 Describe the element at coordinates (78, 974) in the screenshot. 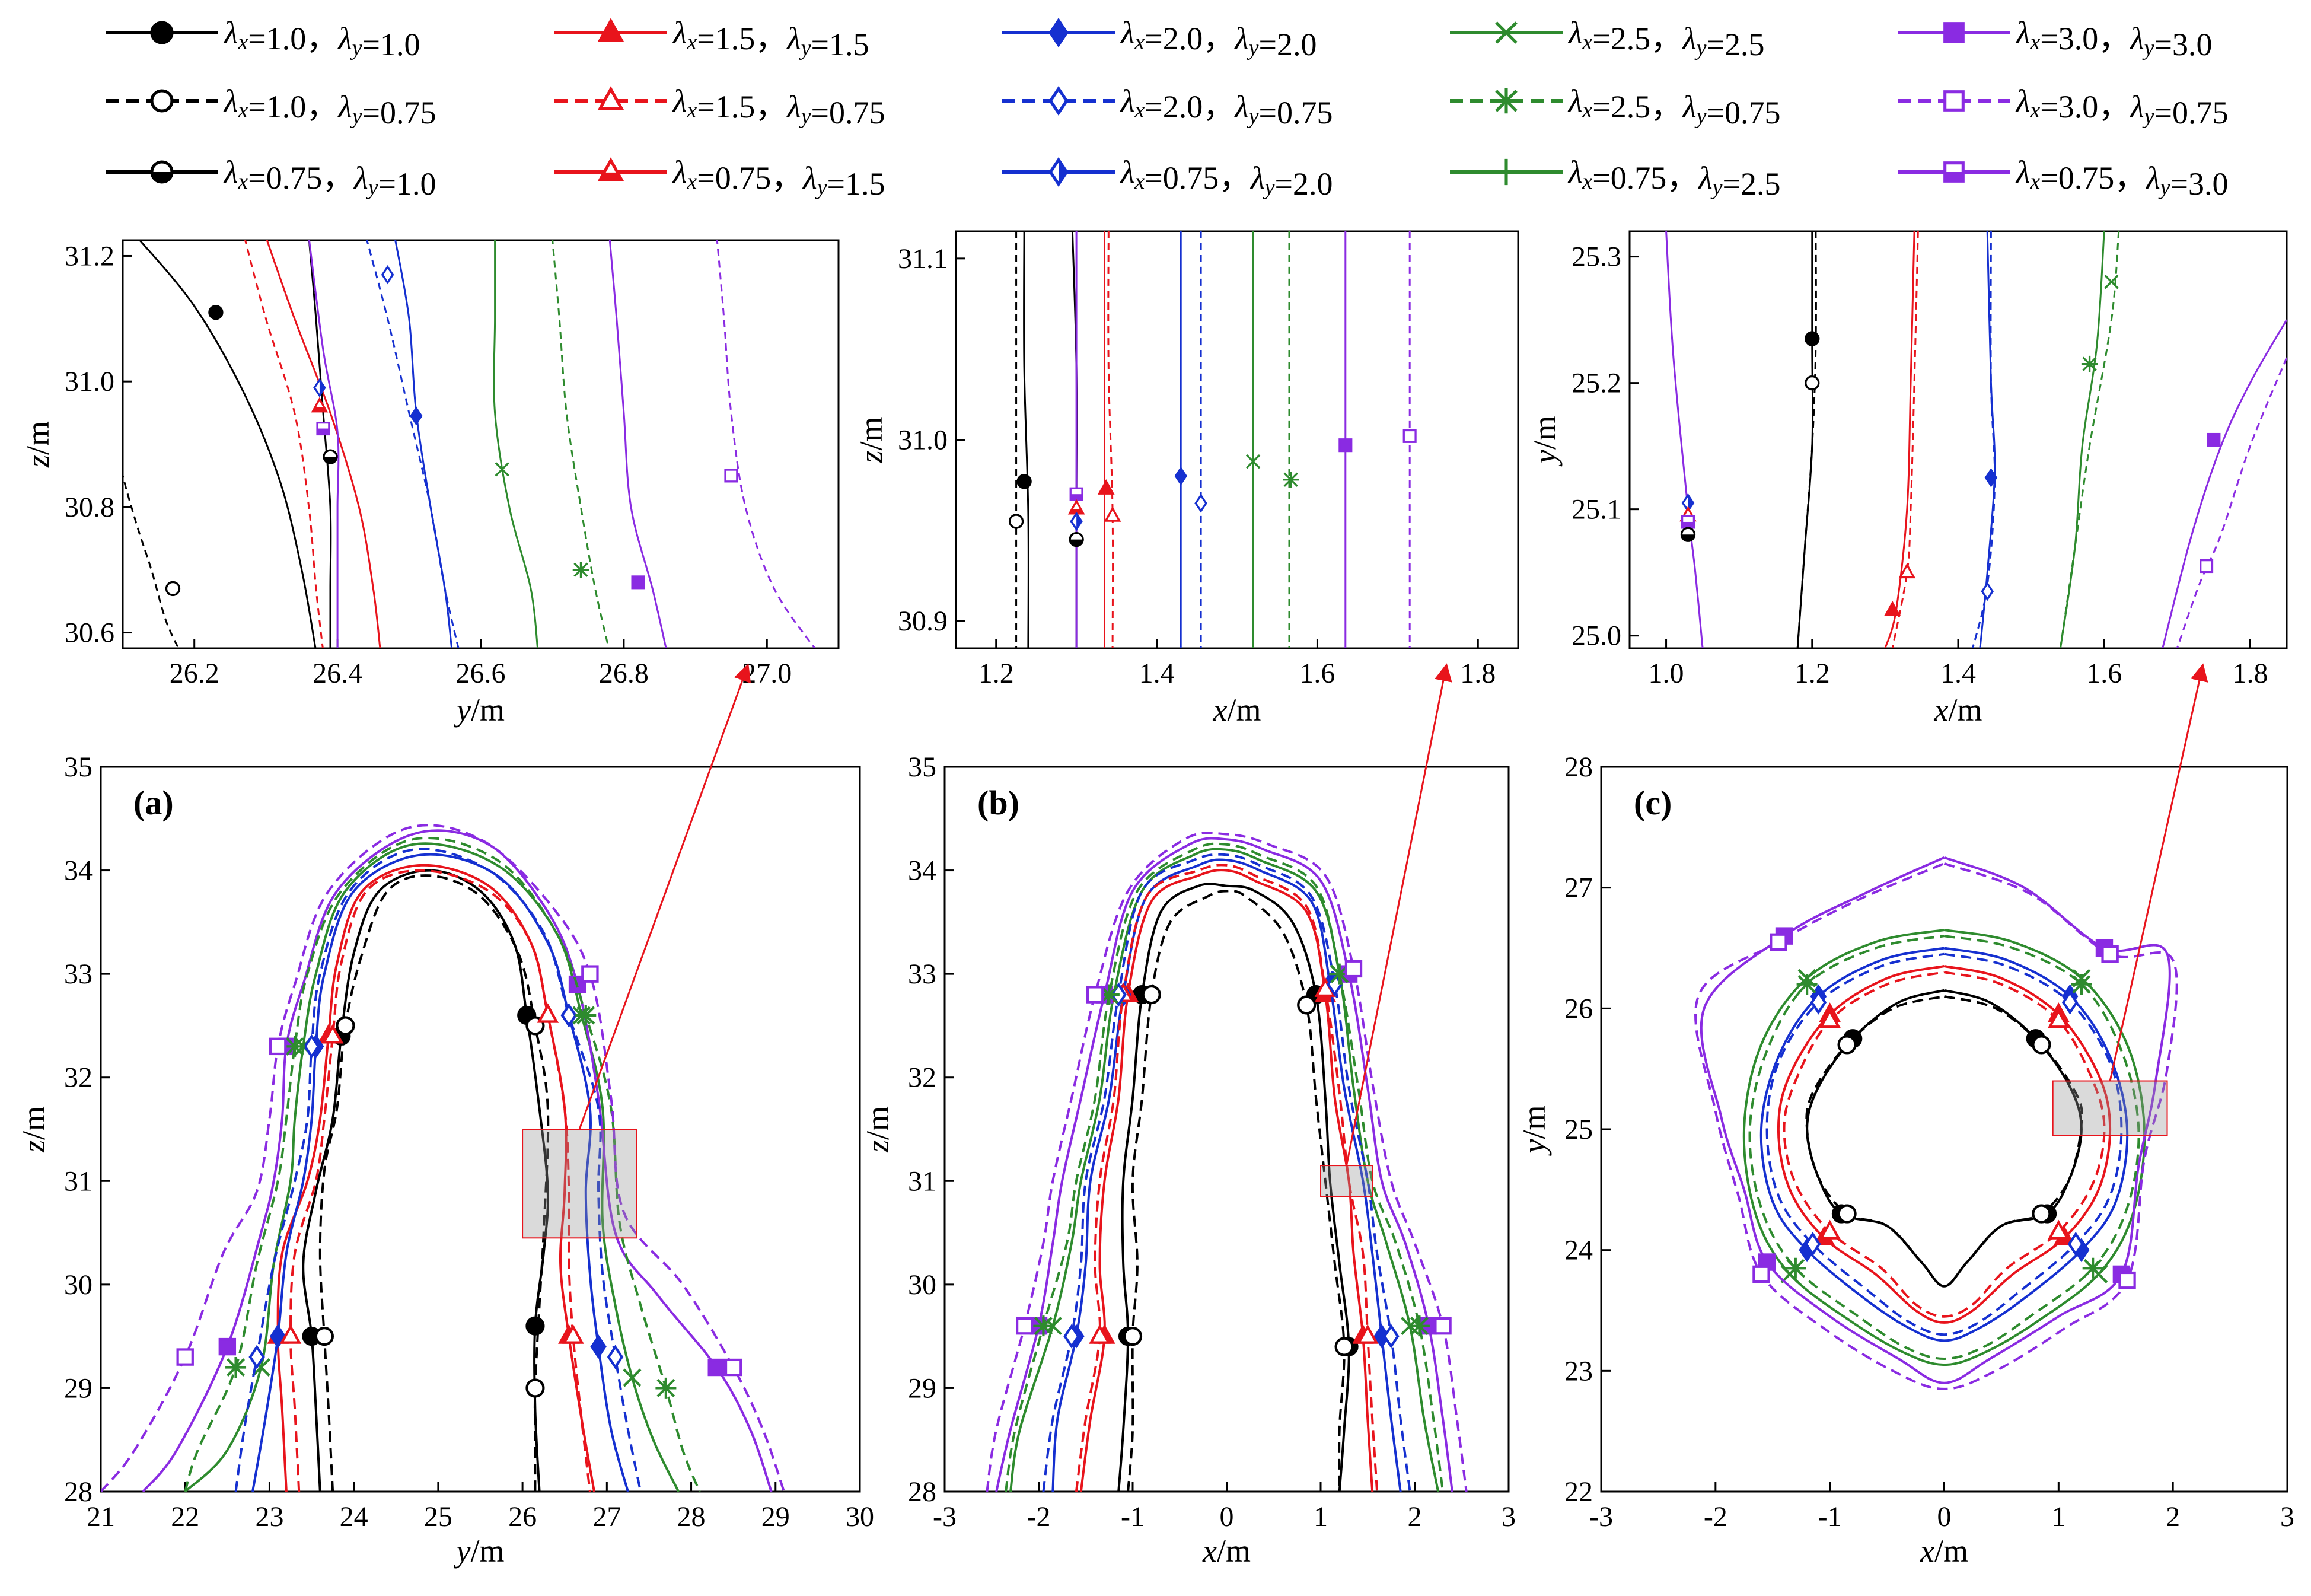

I see `y-tick-label: 33` at that location.